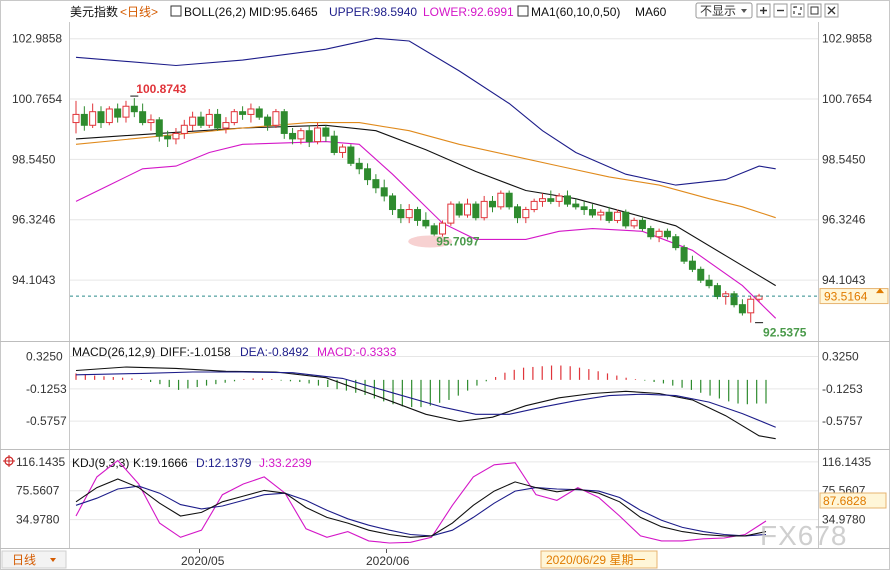 The height and width of the screenshot is (570, 890). What do you see at coordinates (9, 461) in the screenshot?
I see `crosshair-settings-icon` at bounding box center [9, 461].